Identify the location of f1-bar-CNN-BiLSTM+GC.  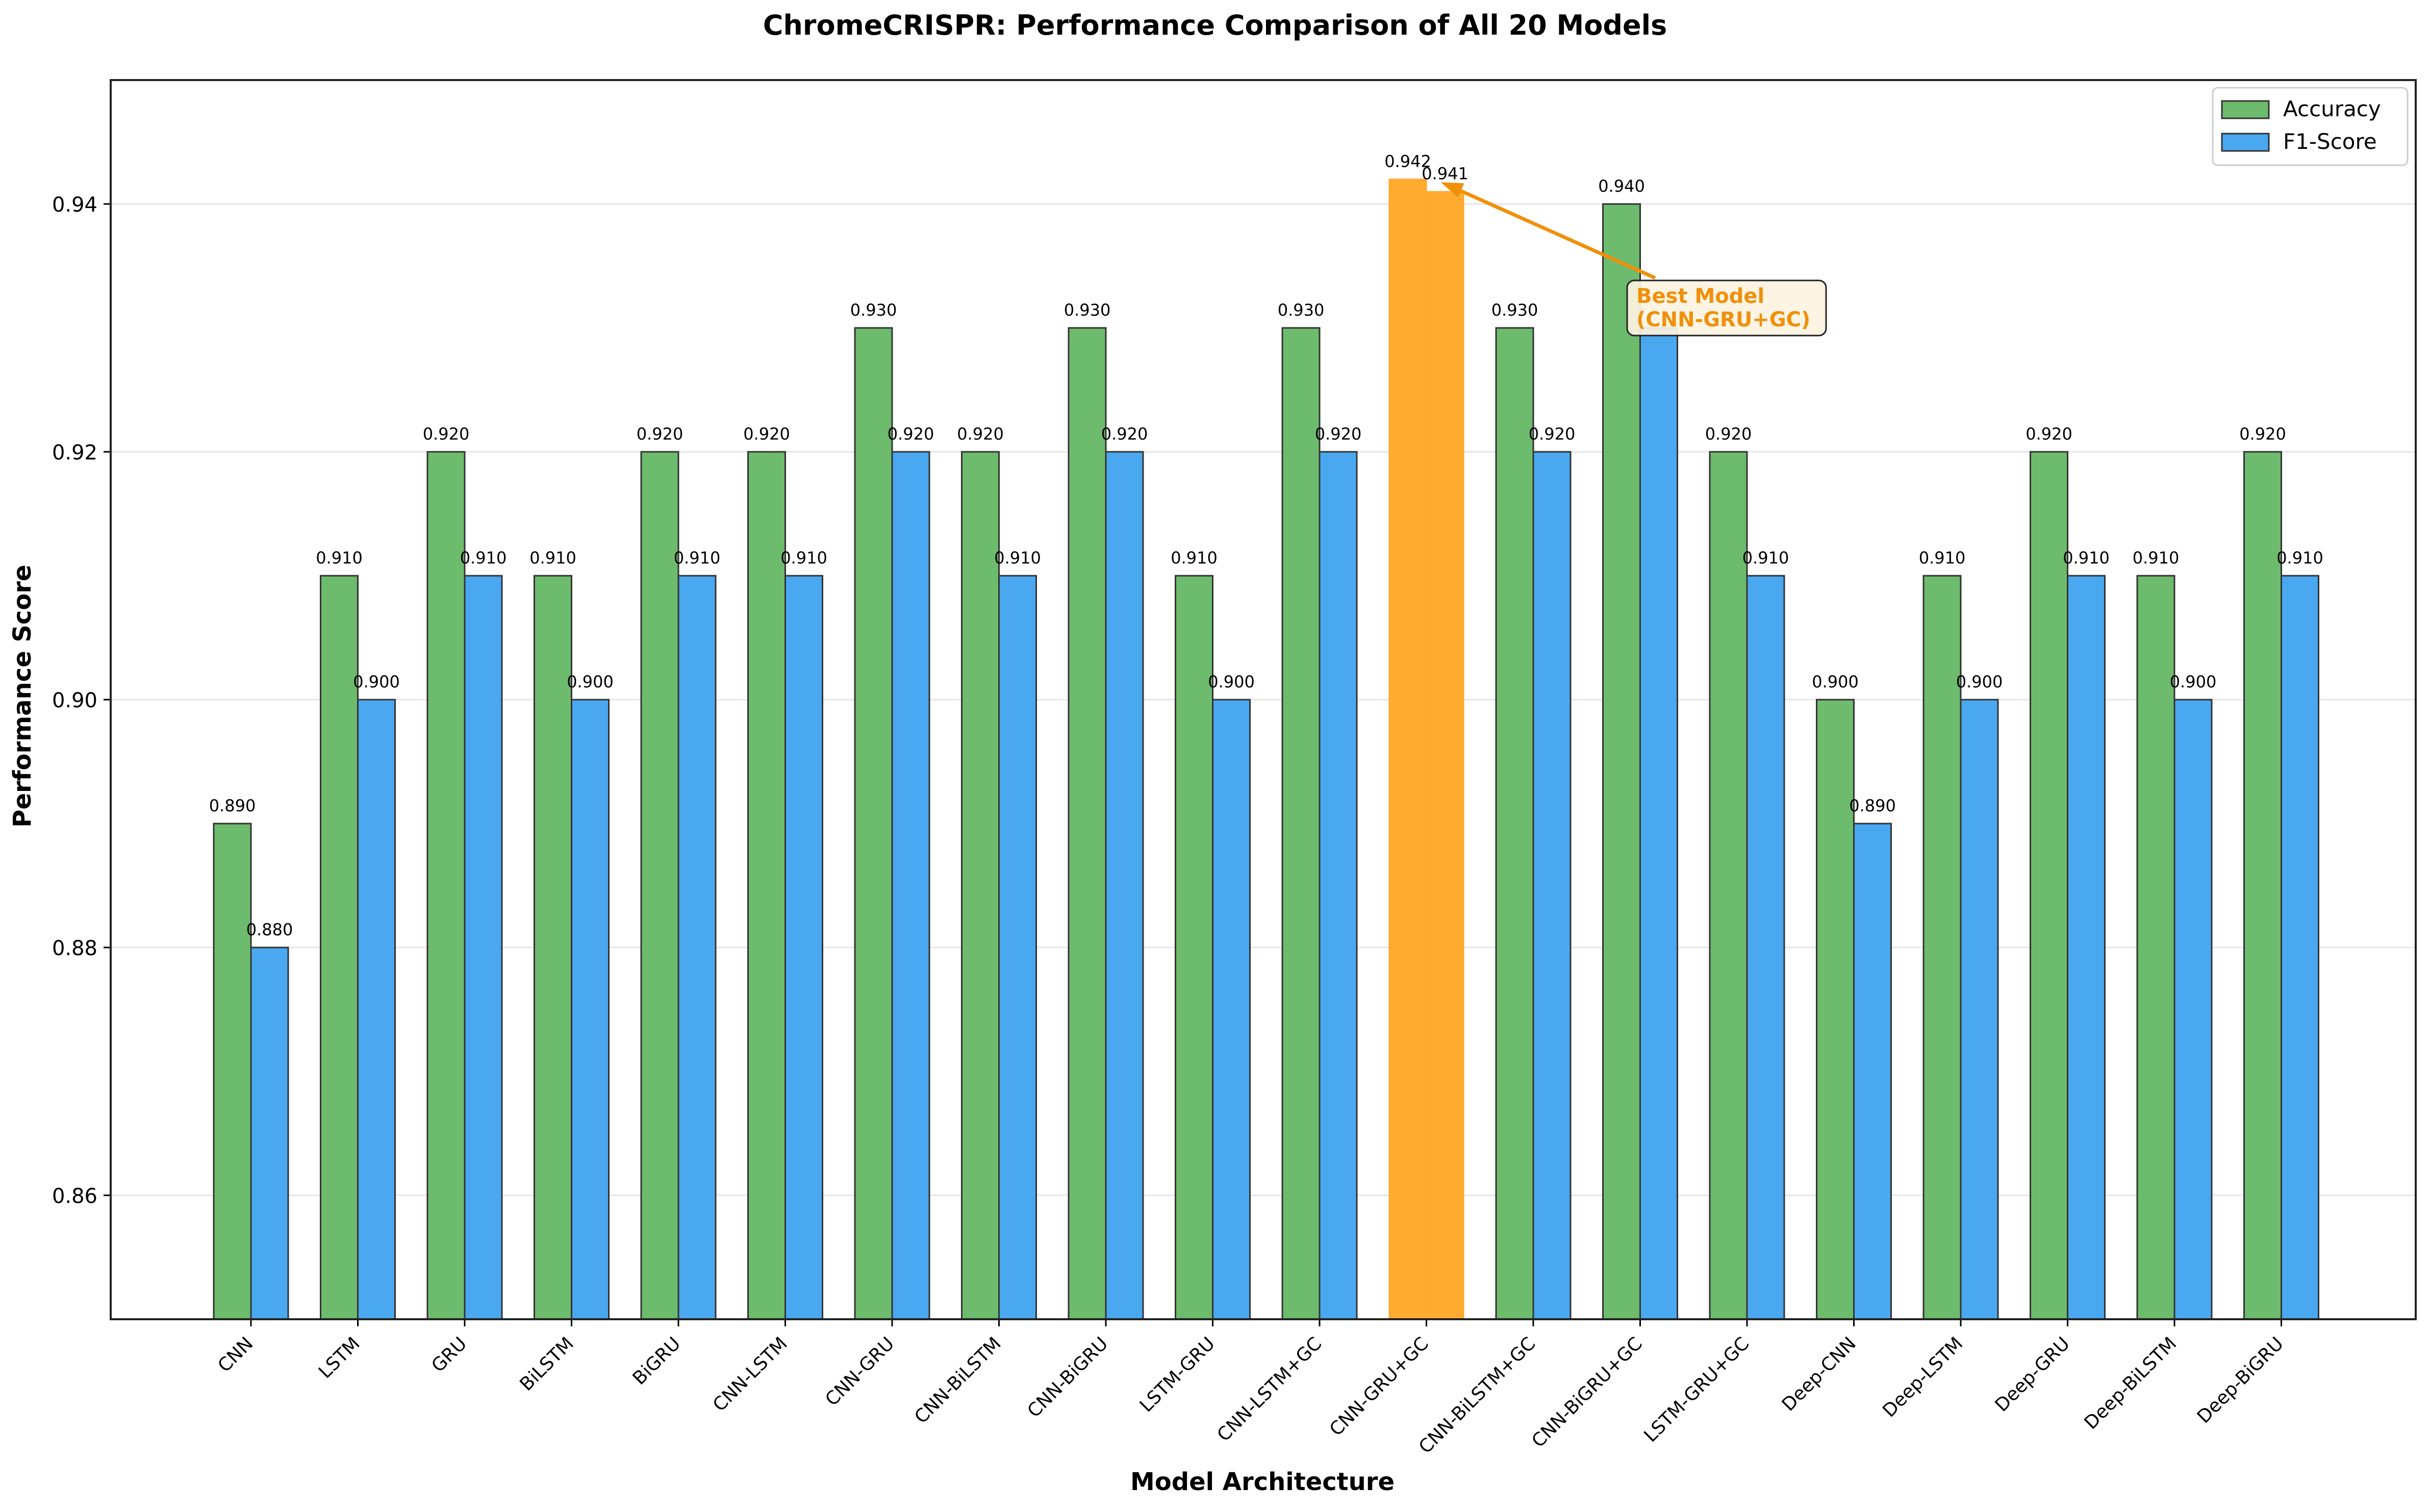
(1552, 886).